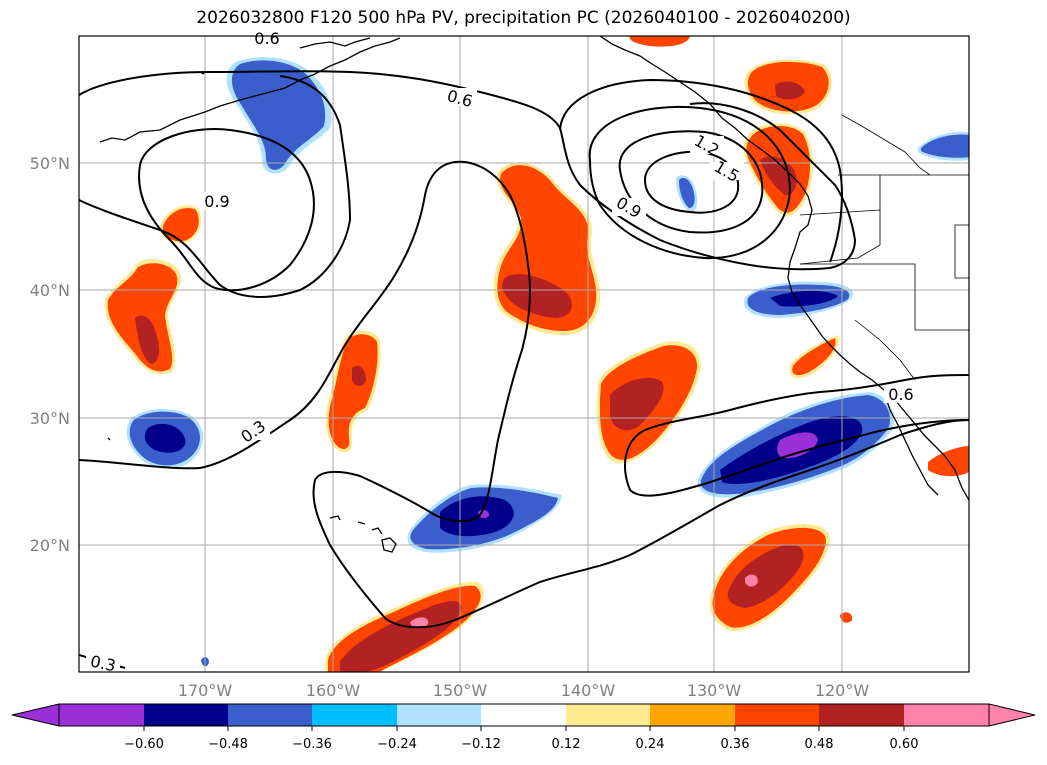  I want to click on precip-negative-east, so click(795, 445).